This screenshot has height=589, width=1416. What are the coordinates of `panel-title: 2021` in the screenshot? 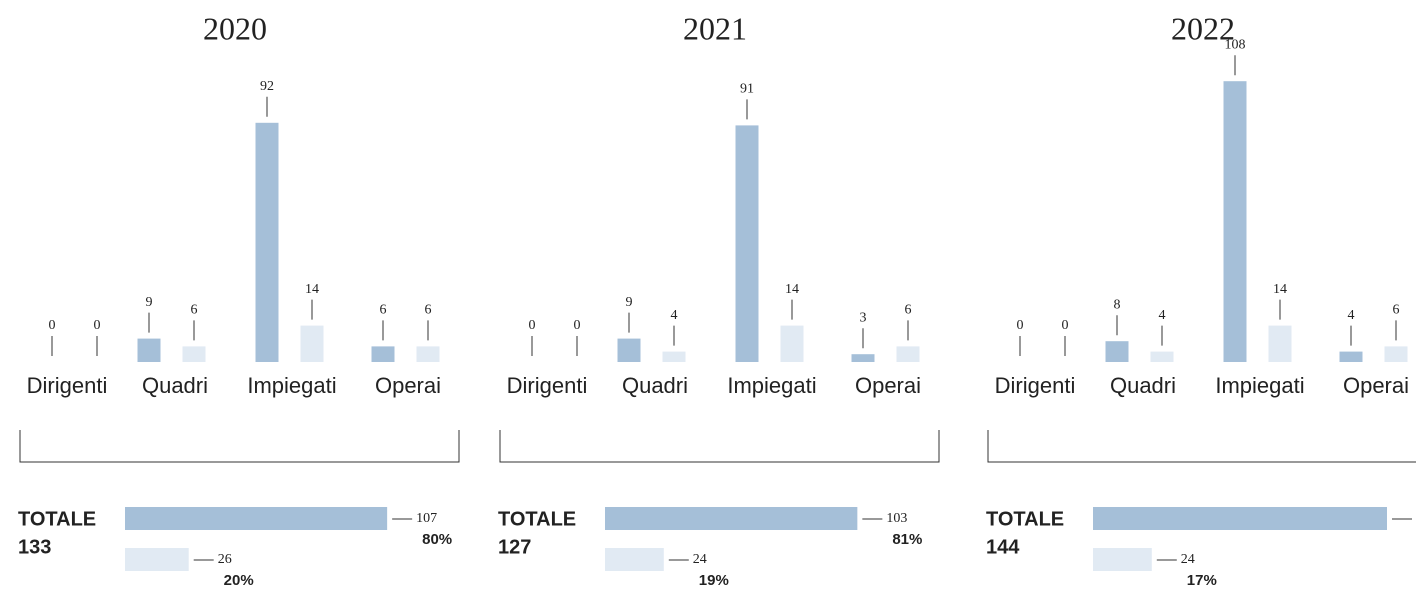 It's located at (715, 28).